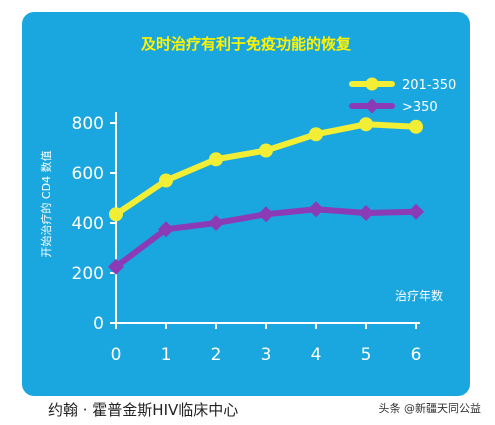  Describe the element at coordinates (266, 355) in the screenshot. I see `x-tick-label: 3` at that location.